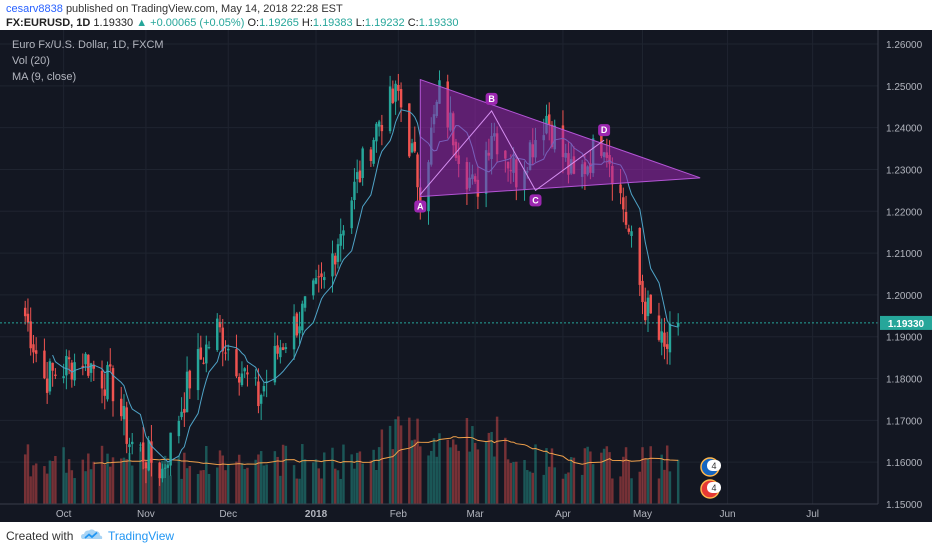 The image size is (932, 550). I want to click on high-value: 1.19383, so click(332, 23).